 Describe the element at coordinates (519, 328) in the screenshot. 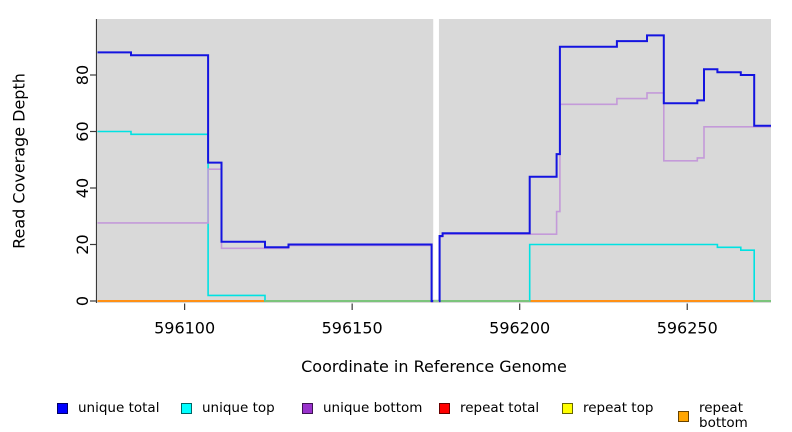

I see `x-axis-tick-label: 596200` at that location.